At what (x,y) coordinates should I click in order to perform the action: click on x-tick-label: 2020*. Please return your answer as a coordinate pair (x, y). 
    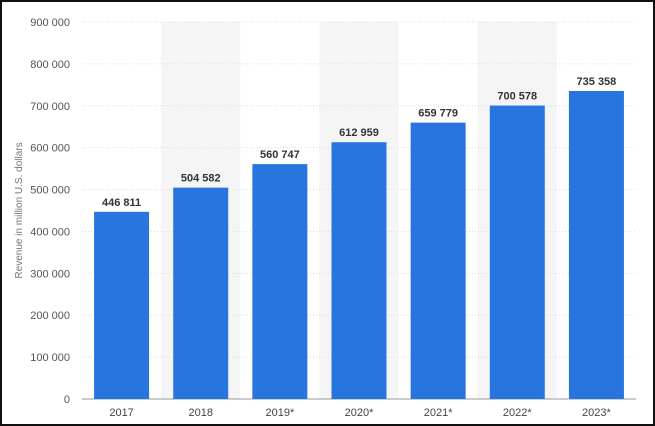
    Looking at the image, I should click on (359, 413).